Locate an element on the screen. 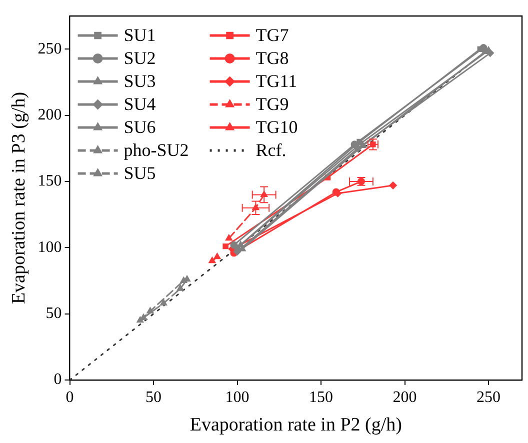 The image size is (528, 443). legend-label: Rcf. is located at coordinates (271, 150).